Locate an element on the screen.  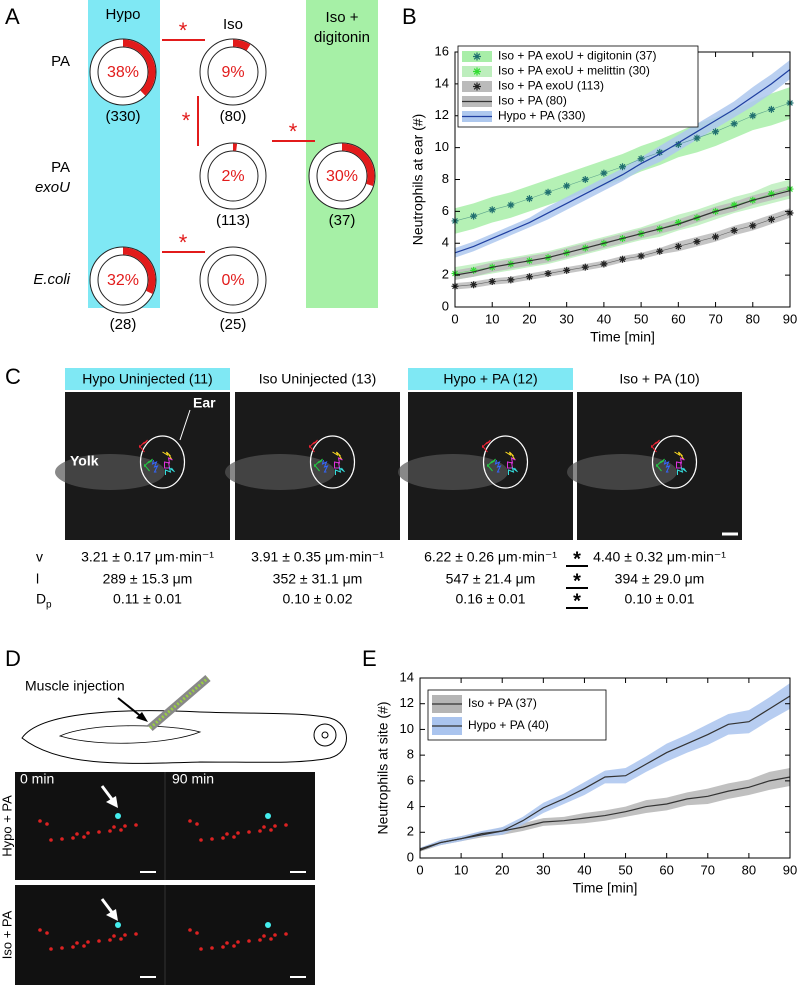
panel-label: A is located at coordinates (12, 16).